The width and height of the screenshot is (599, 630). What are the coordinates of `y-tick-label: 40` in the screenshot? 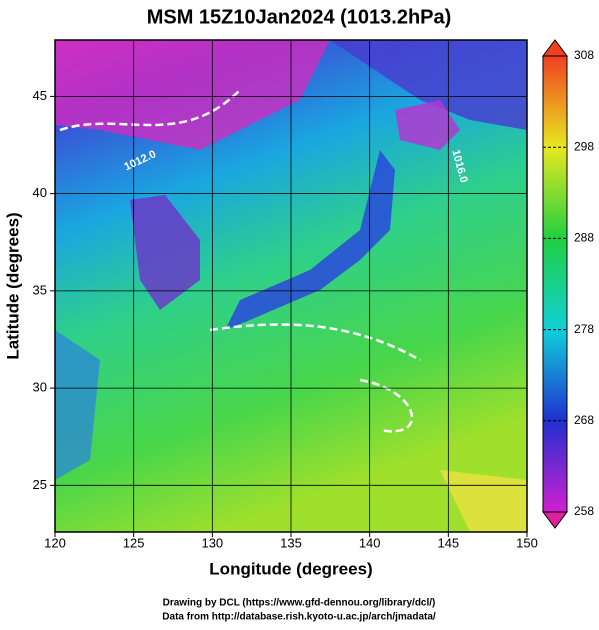 It's located at (40, 192).